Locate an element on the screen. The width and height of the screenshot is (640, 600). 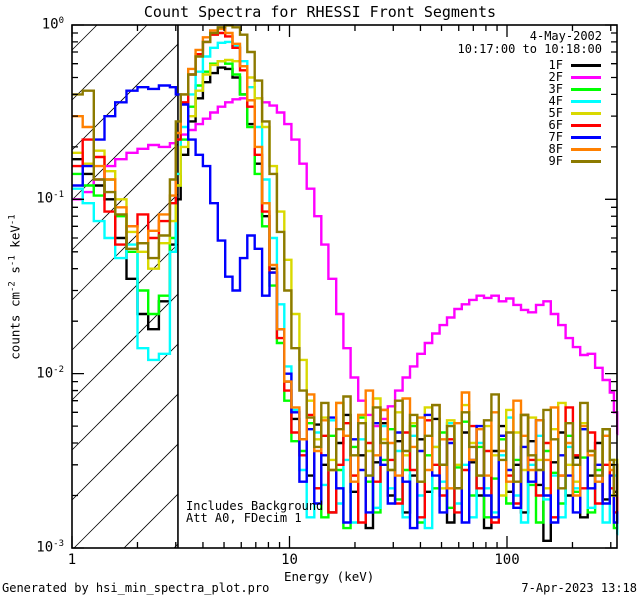
legend-item-2F: 2F is located at coordinates (553, 77).